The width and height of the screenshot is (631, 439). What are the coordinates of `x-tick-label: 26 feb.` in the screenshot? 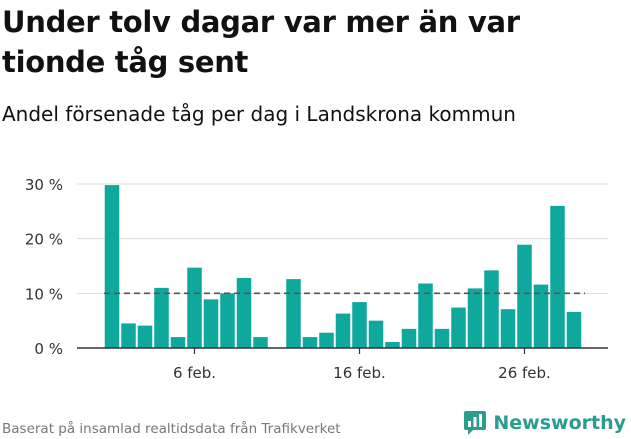 It's located at (524, 373).